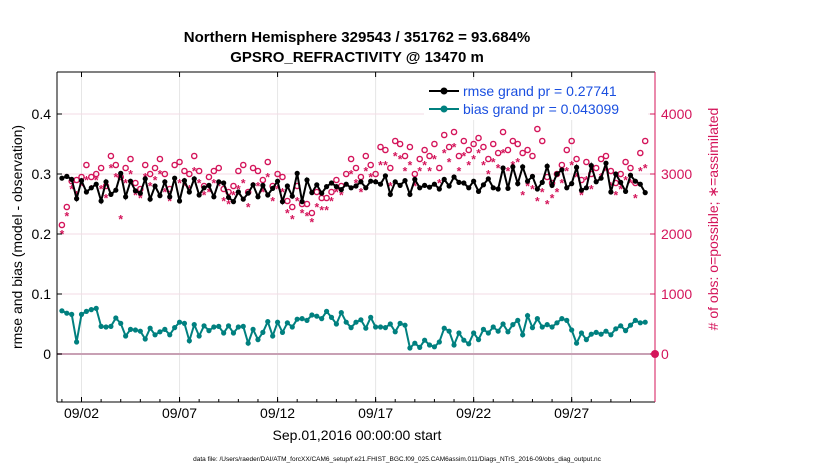 The height and width of the screenshot is (475, 830). I want to click on y-tick-label: 0.2, so click(42, 234).